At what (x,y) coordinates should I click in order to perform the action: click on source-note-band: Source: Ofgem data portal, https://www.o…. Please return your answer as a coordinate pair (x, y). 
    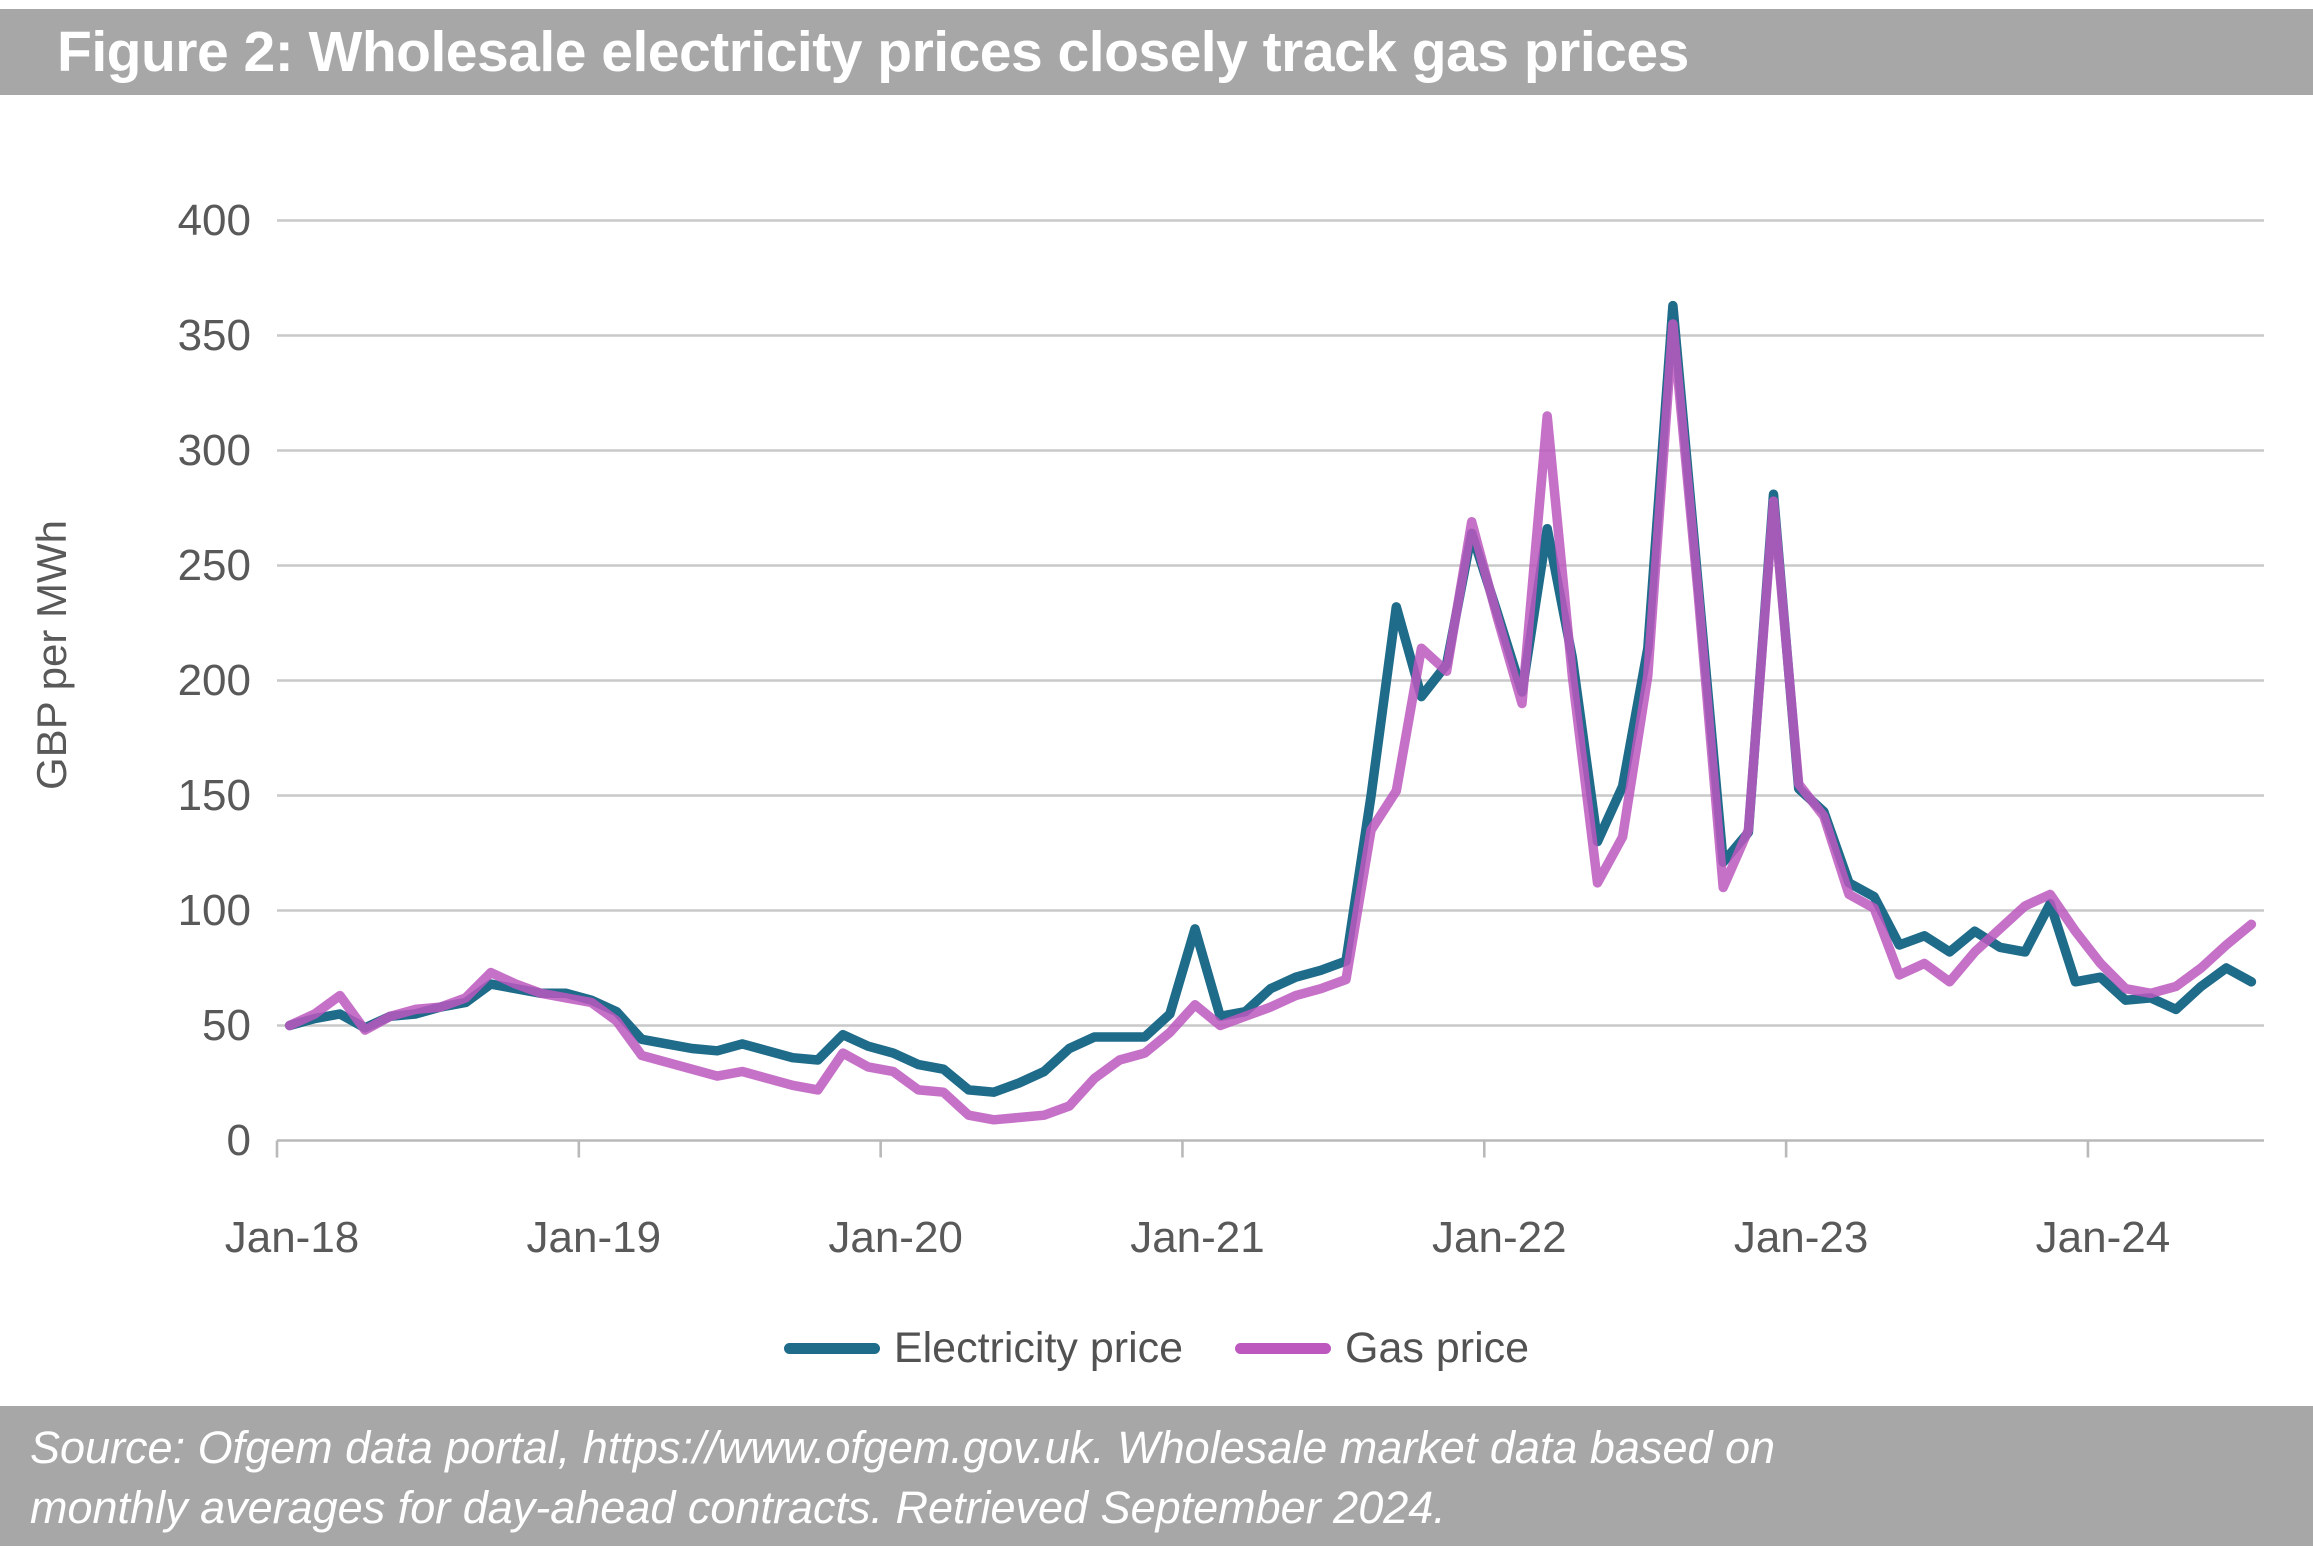
    Looking at the image, I should click on (1156, 1476).